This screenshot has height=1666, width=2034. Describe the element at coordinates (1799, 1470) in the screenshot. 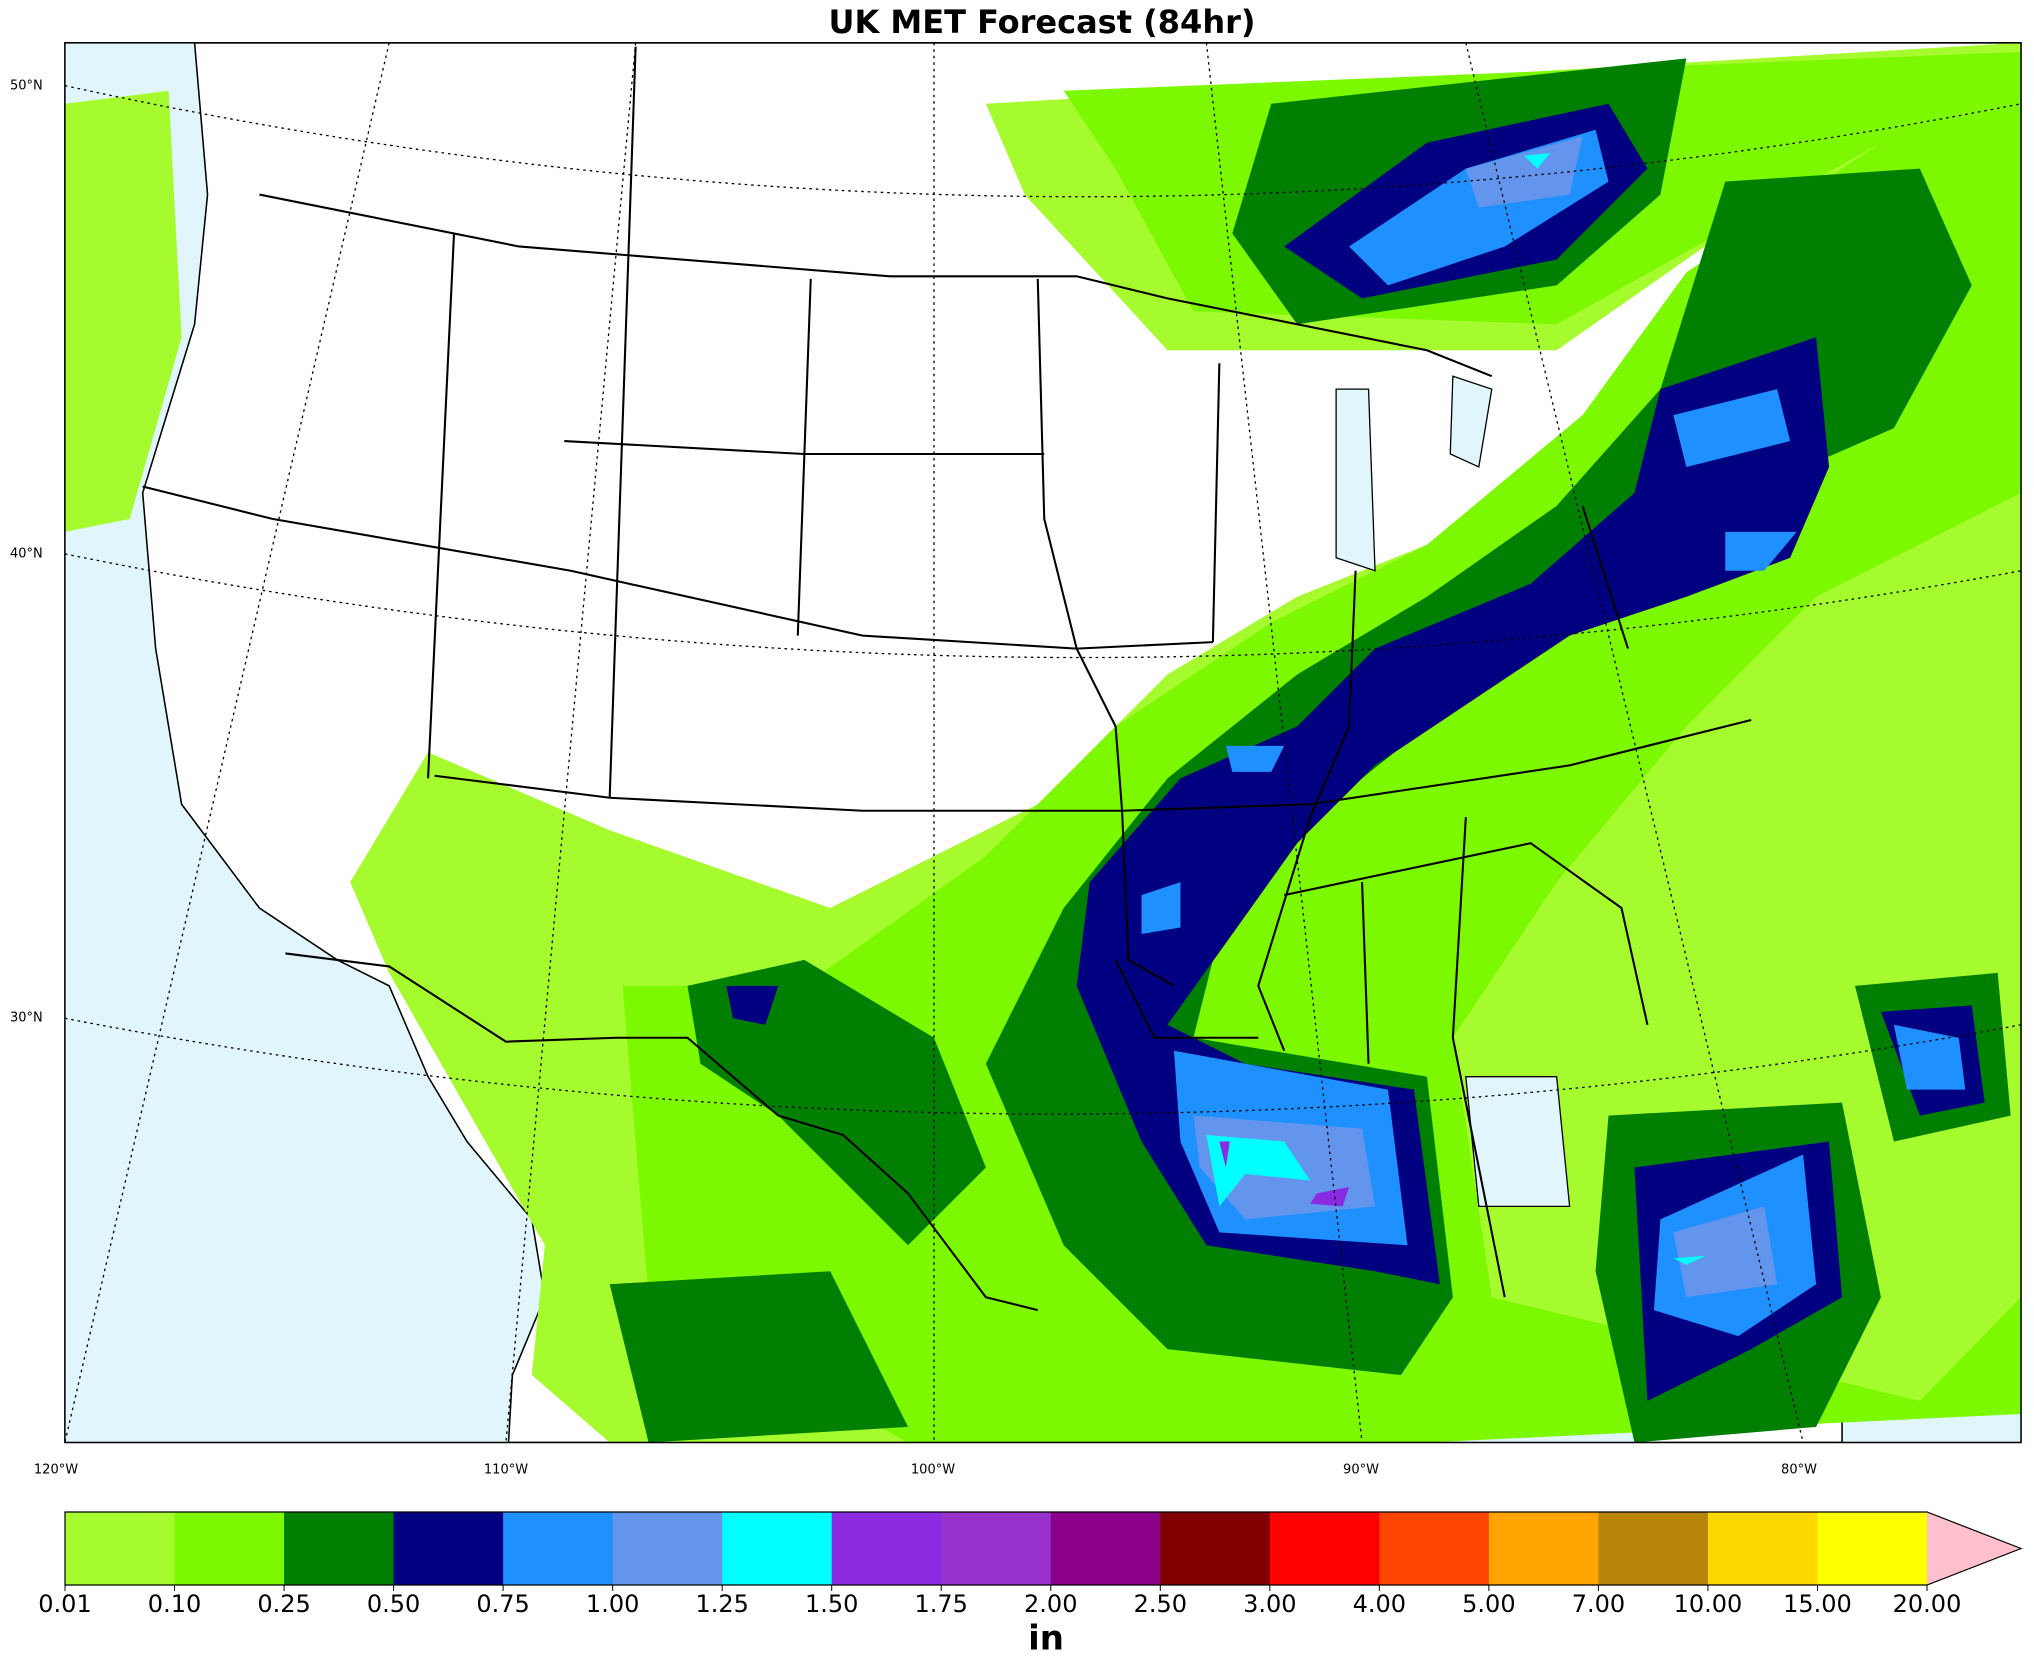

I see `lon-label: 80°W` at that location.